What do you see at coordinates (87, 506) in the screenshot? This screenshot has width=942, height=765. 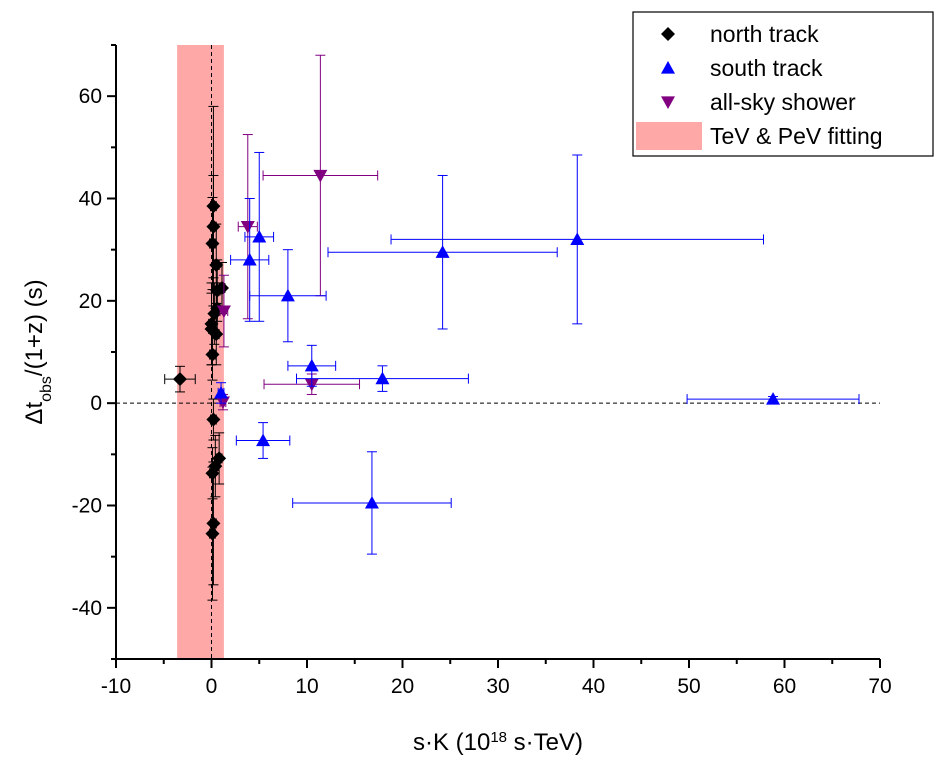 I see `y-tick-label: -20` at bounding box center [87, 506].